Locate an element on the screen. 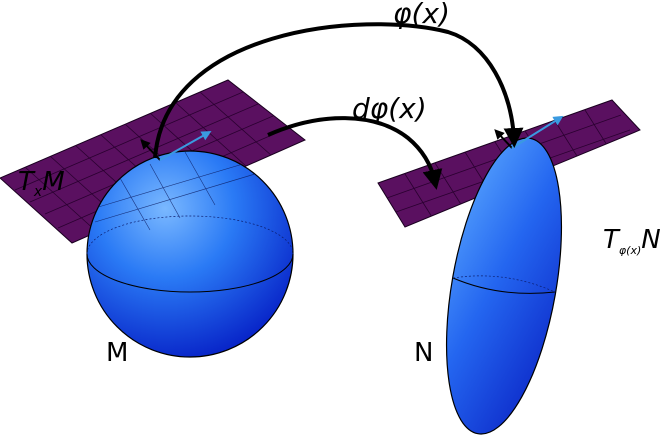  tangent-space-n-t: T is located at coordinates (612, 240).